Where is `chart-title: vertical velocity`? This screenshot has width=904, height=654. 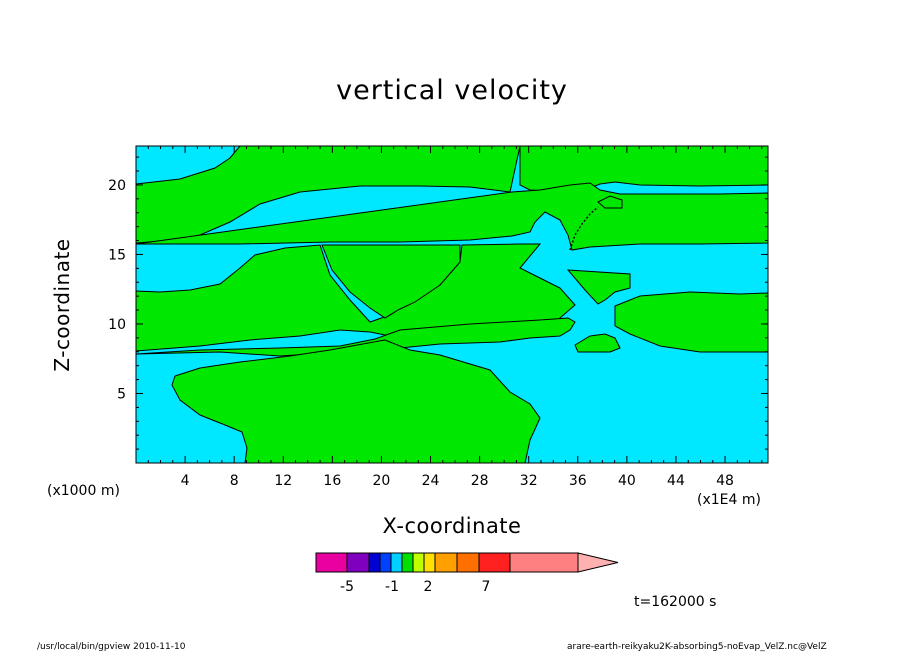
chart-title: vertical velocity is located at coordinates (452, 90).